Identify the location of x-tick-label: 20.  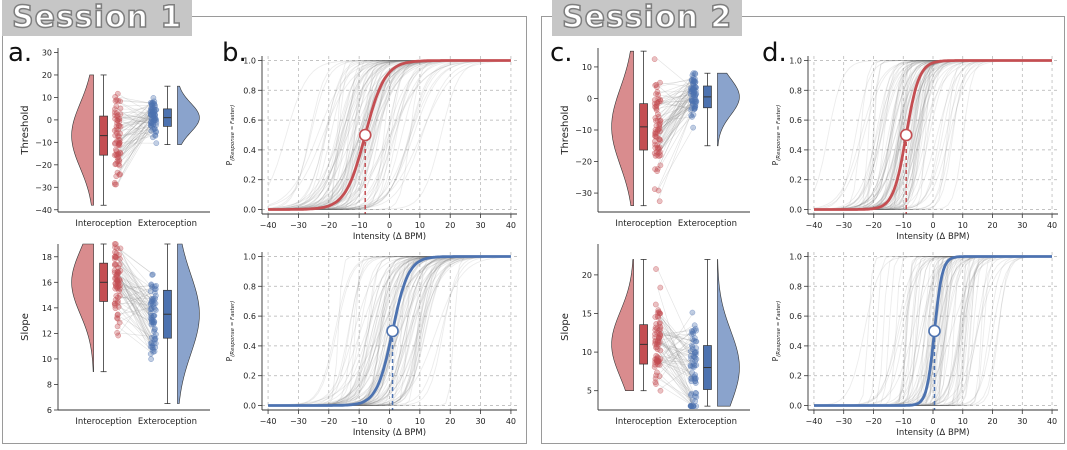
(992, 225).